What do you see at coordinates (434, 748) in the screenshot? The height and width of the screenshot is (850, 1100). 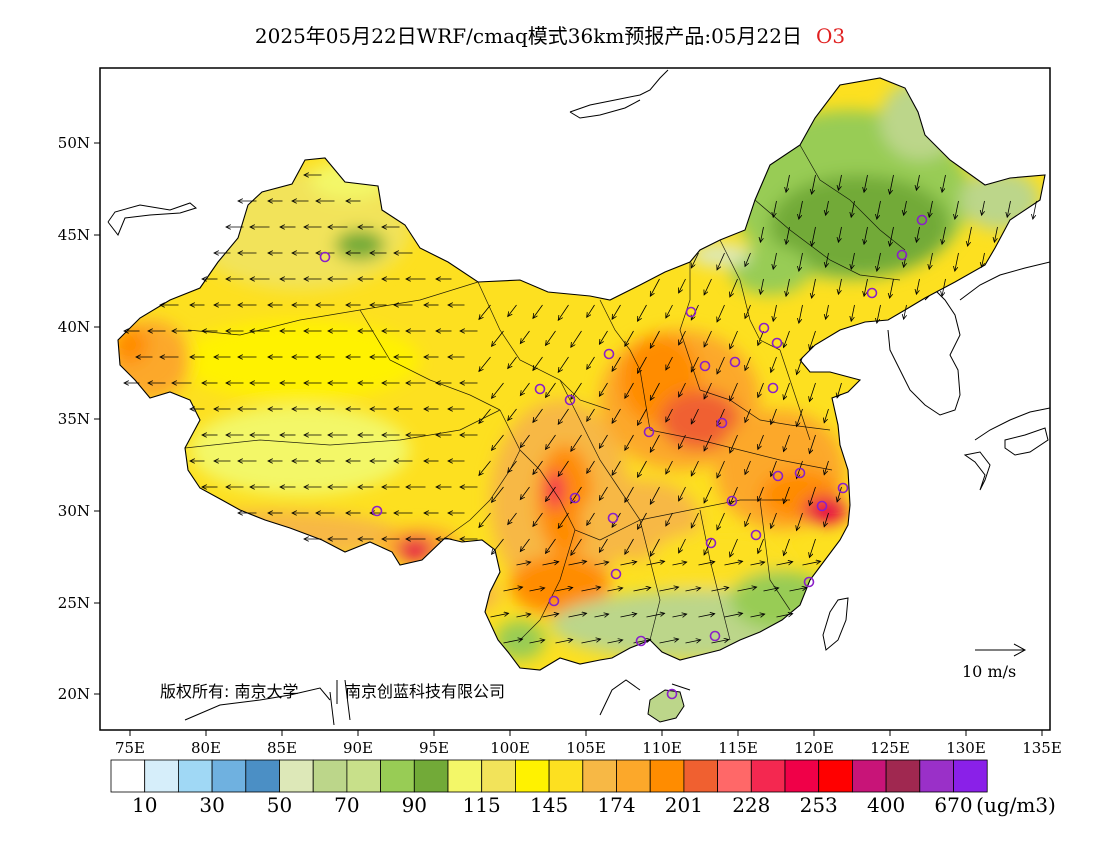 I see `lon-label: 95E` at bounding box center [434, 748].